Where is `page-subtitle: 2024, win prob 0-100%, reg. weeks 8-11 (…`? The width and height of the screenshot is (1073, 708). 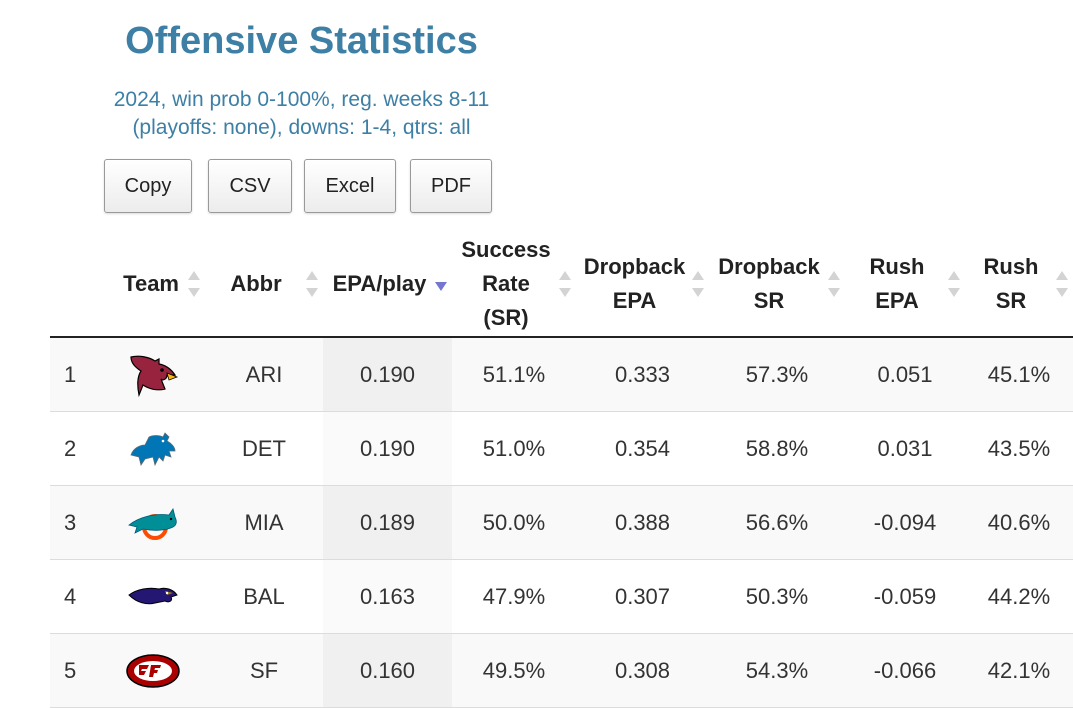 page-subtitle: 2024, win prob 0-100%, reg. weeks 8-11 (… is located at coordinates (301, 114).